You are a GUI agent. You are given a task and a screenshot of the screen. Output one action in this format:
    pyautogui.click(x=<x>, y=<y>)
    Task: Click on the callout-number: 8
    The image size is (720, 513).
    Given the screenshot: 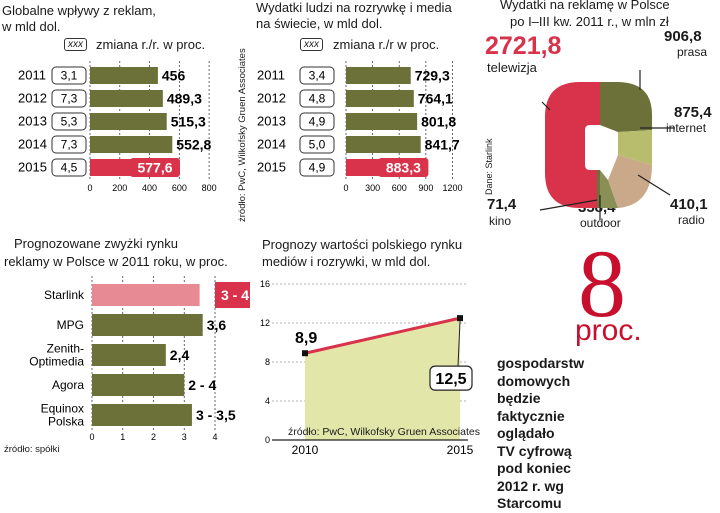 What is the action you would take?
    pyautogui.click(x=602, y=283)
    